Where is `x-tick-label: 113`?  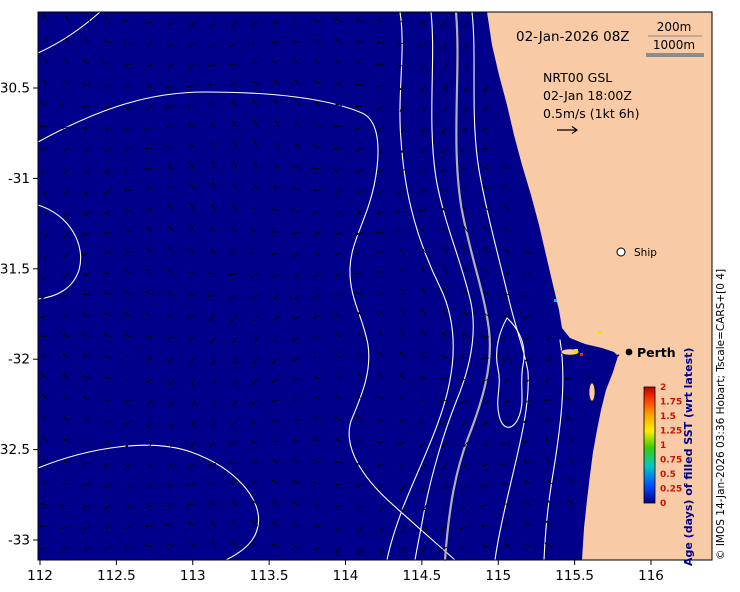
x-tick-label: 113 is located at coordinates (193, 576).